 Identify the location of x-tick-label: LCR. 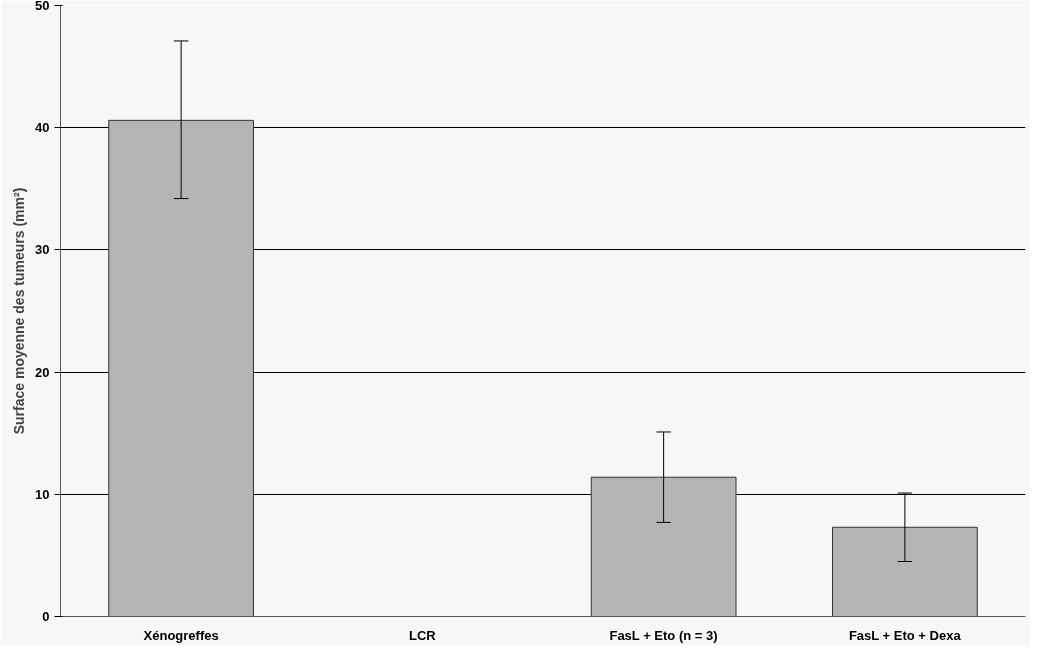
(423, 635).